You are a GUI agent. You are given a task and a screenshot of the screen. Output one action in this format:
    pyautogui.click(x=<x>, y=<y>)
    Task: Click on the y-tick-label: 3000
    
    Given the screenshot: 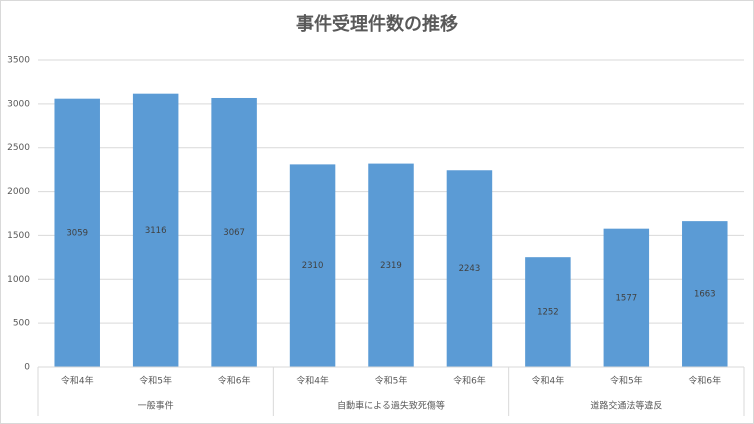 What is the action you would take?
    pyautogui.click(x=18, y=104)
    